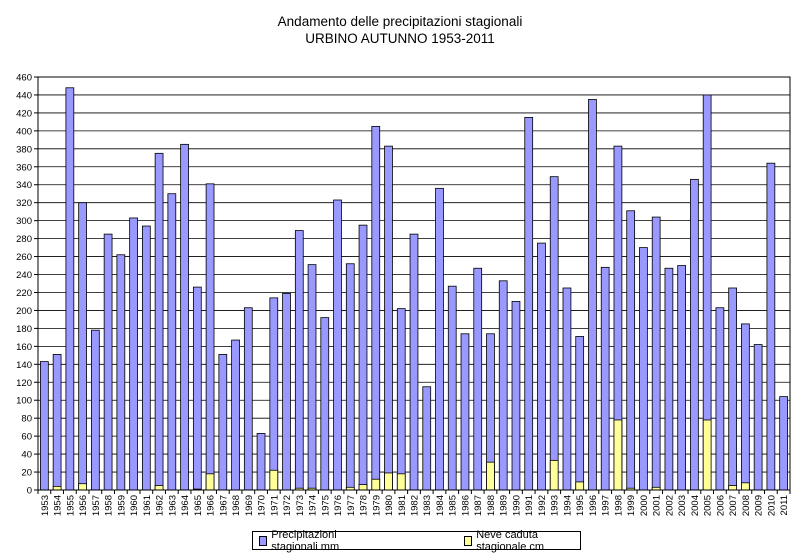  Describe the element at coordinates (388, 318) in the screenshot. I see `bar-precipitazioni-1980` at that location.